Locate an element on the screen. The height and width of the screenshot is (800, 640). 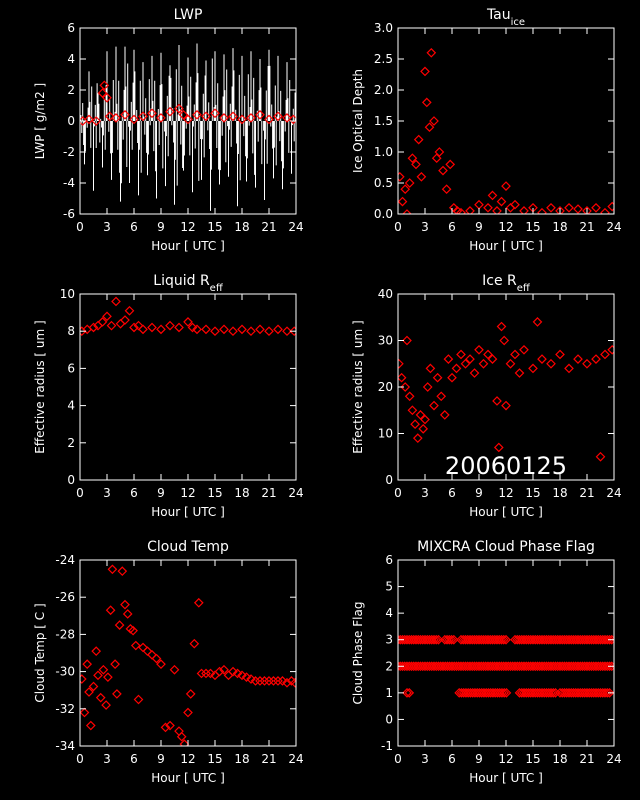
y-tick-label: 0.5 is located at coordinates (383, 183).